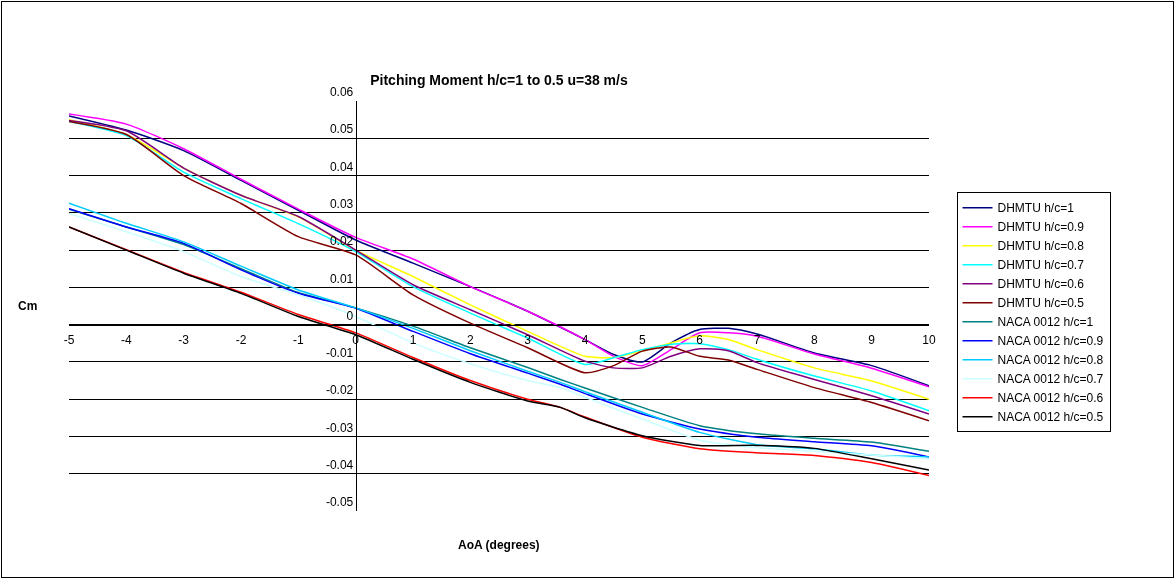 The image size is (1175, 579). What do you see at coordinates (413, 340) in the screenshot?
I see `x-tick-label: 1` at bounding box center [413, 340].